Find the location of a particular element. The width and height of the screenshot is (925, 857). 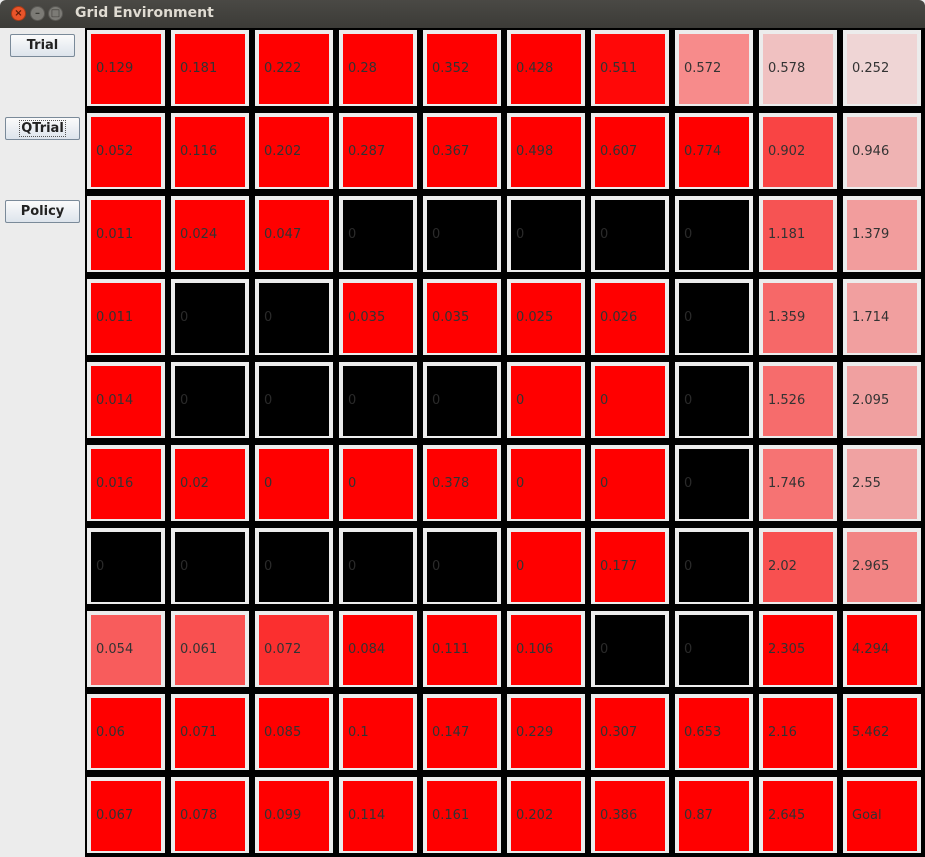

cell-value-label: 0.084 is located at coordinates (367, 649).